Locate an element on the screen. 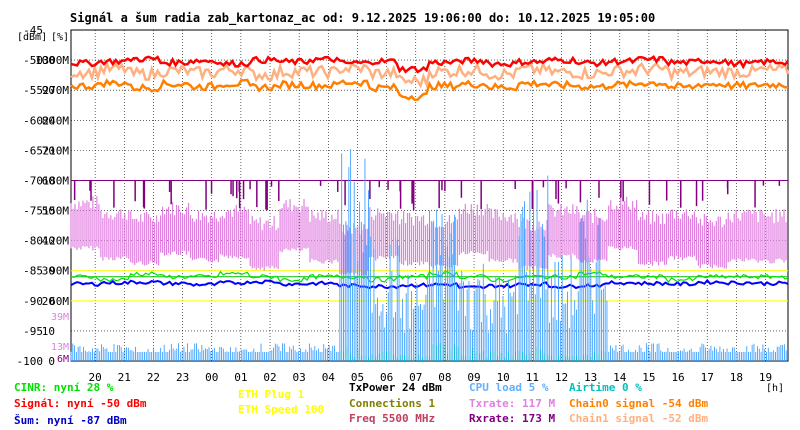  legend-cinr: CINR: nyní 28 % is located at coordinates (63, 387).